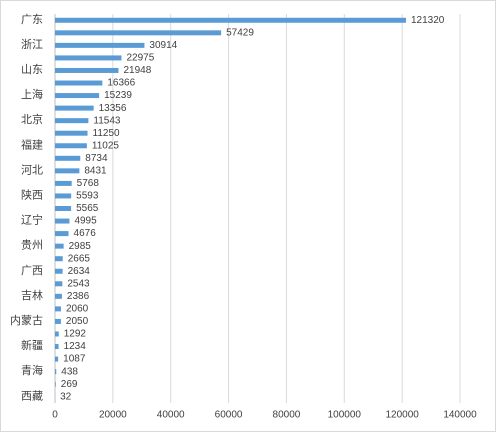 Image resolution: width=496 pixels, height=432 pixels. Describe the element at coordinates (121, 83) in the screenshot. I see `data-label: 16366` at that location.